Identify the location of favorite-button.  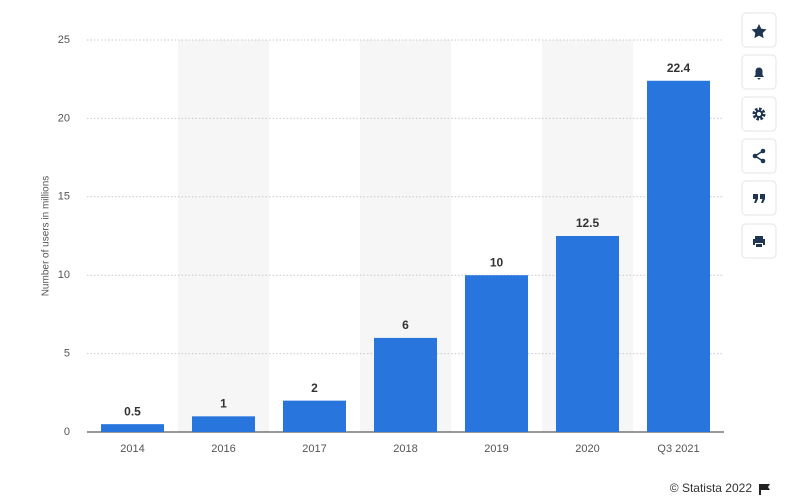
(759, 30).